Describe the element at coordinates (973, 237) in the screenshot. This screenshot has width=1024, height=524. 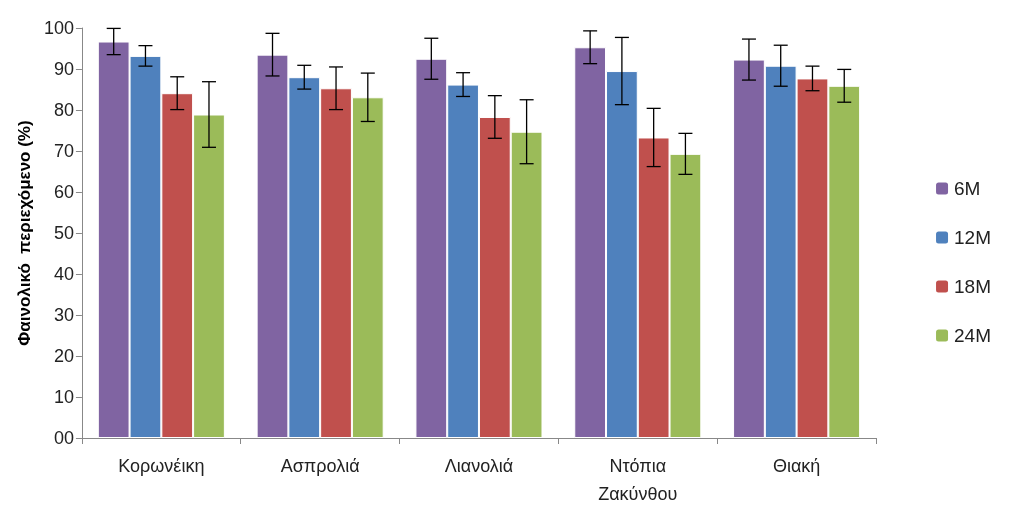
I see `legend-label: 12M` at that location.